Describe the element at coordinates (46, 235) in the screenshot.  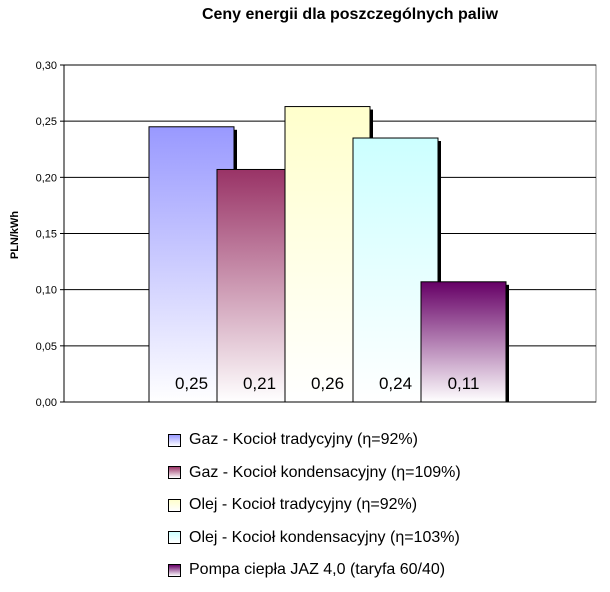
I see `y-tick-label: 0,15` at that location.